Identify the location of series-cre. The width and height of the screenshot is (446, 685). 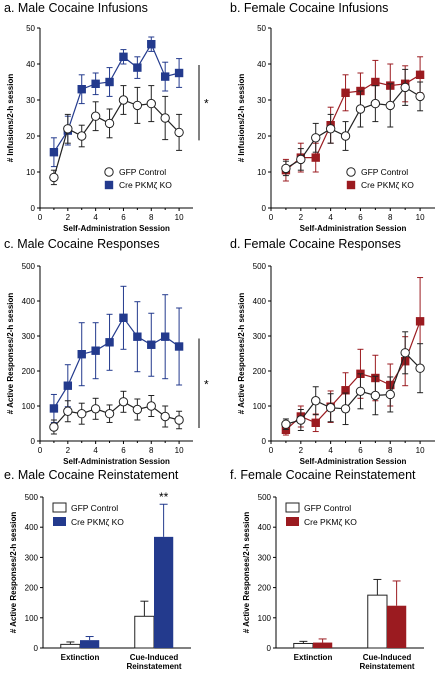
(116, 102).